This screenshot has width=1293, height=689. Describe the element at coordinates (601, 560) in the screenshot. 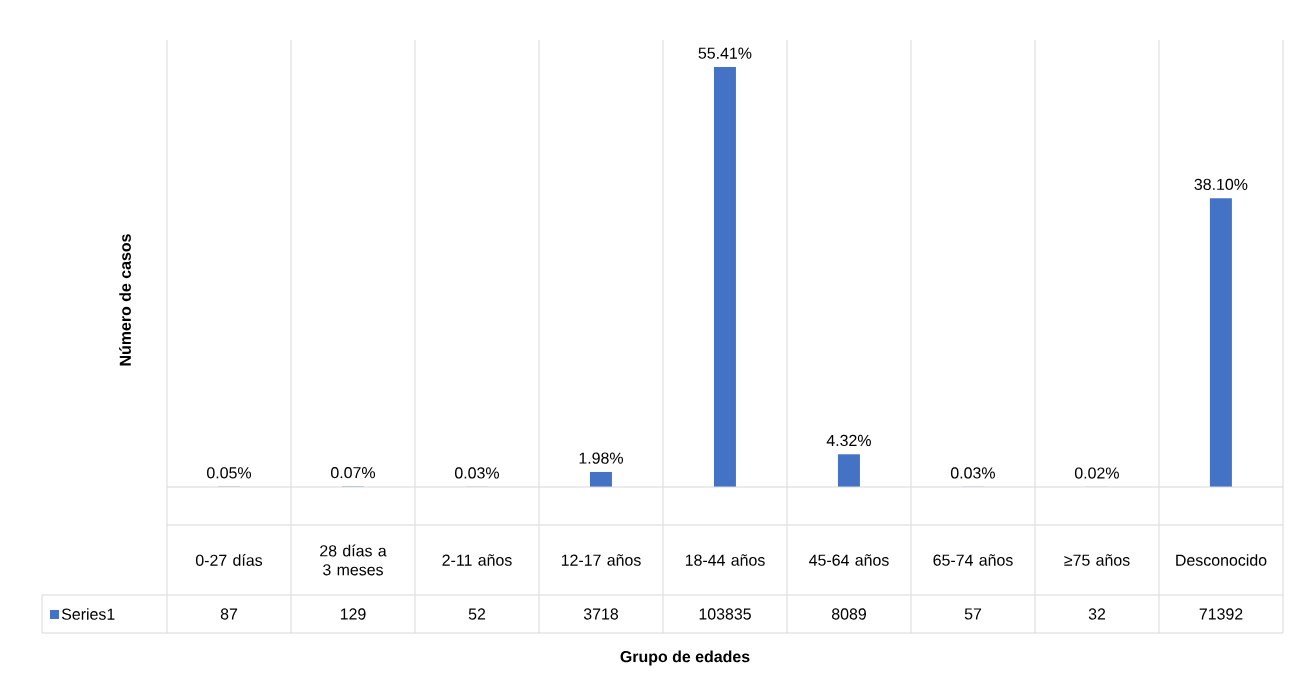

I see `x-tick-label: 12-17 años` at that location.